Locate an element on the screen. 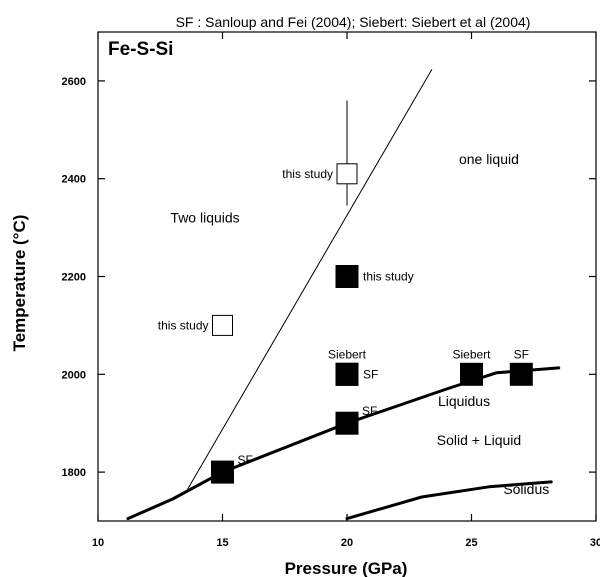 The image size is (600, 577). x-axis-title: Pressure (GPa) is located at coordinates (346, 568).